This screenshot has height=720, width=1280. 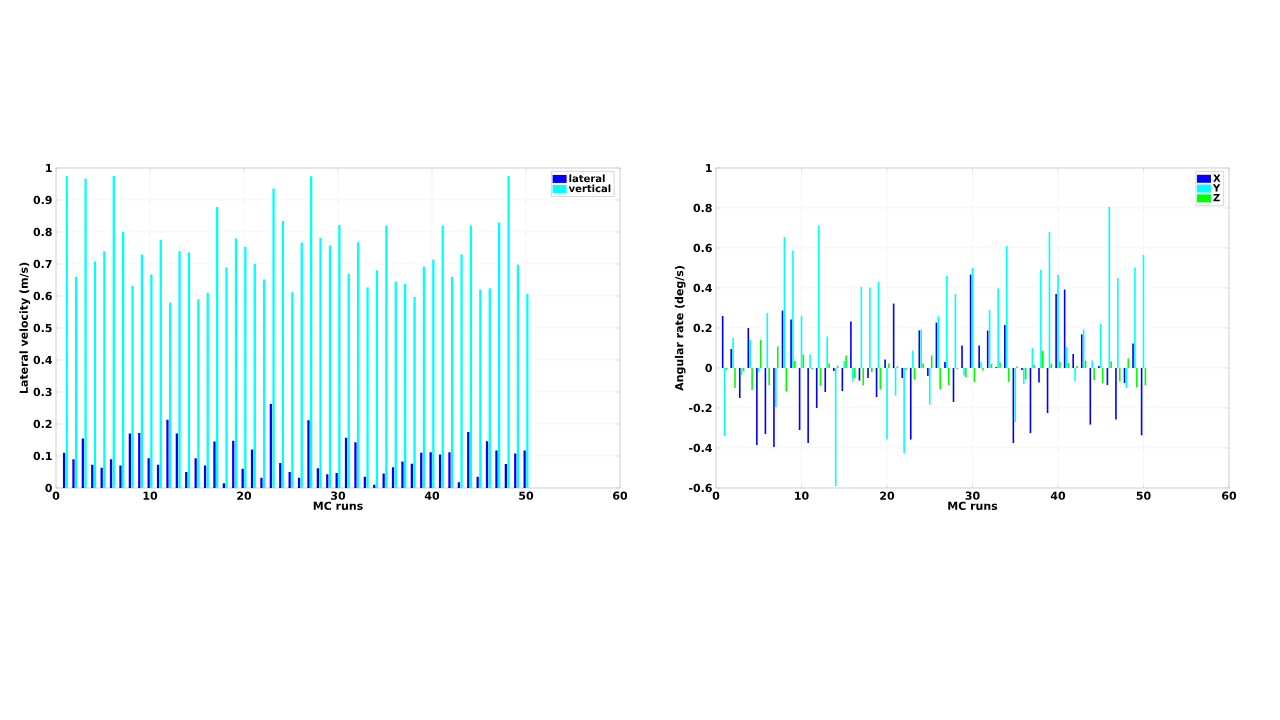 I want to click on y-tick-label: -0.6, so click(x=700, y=488).